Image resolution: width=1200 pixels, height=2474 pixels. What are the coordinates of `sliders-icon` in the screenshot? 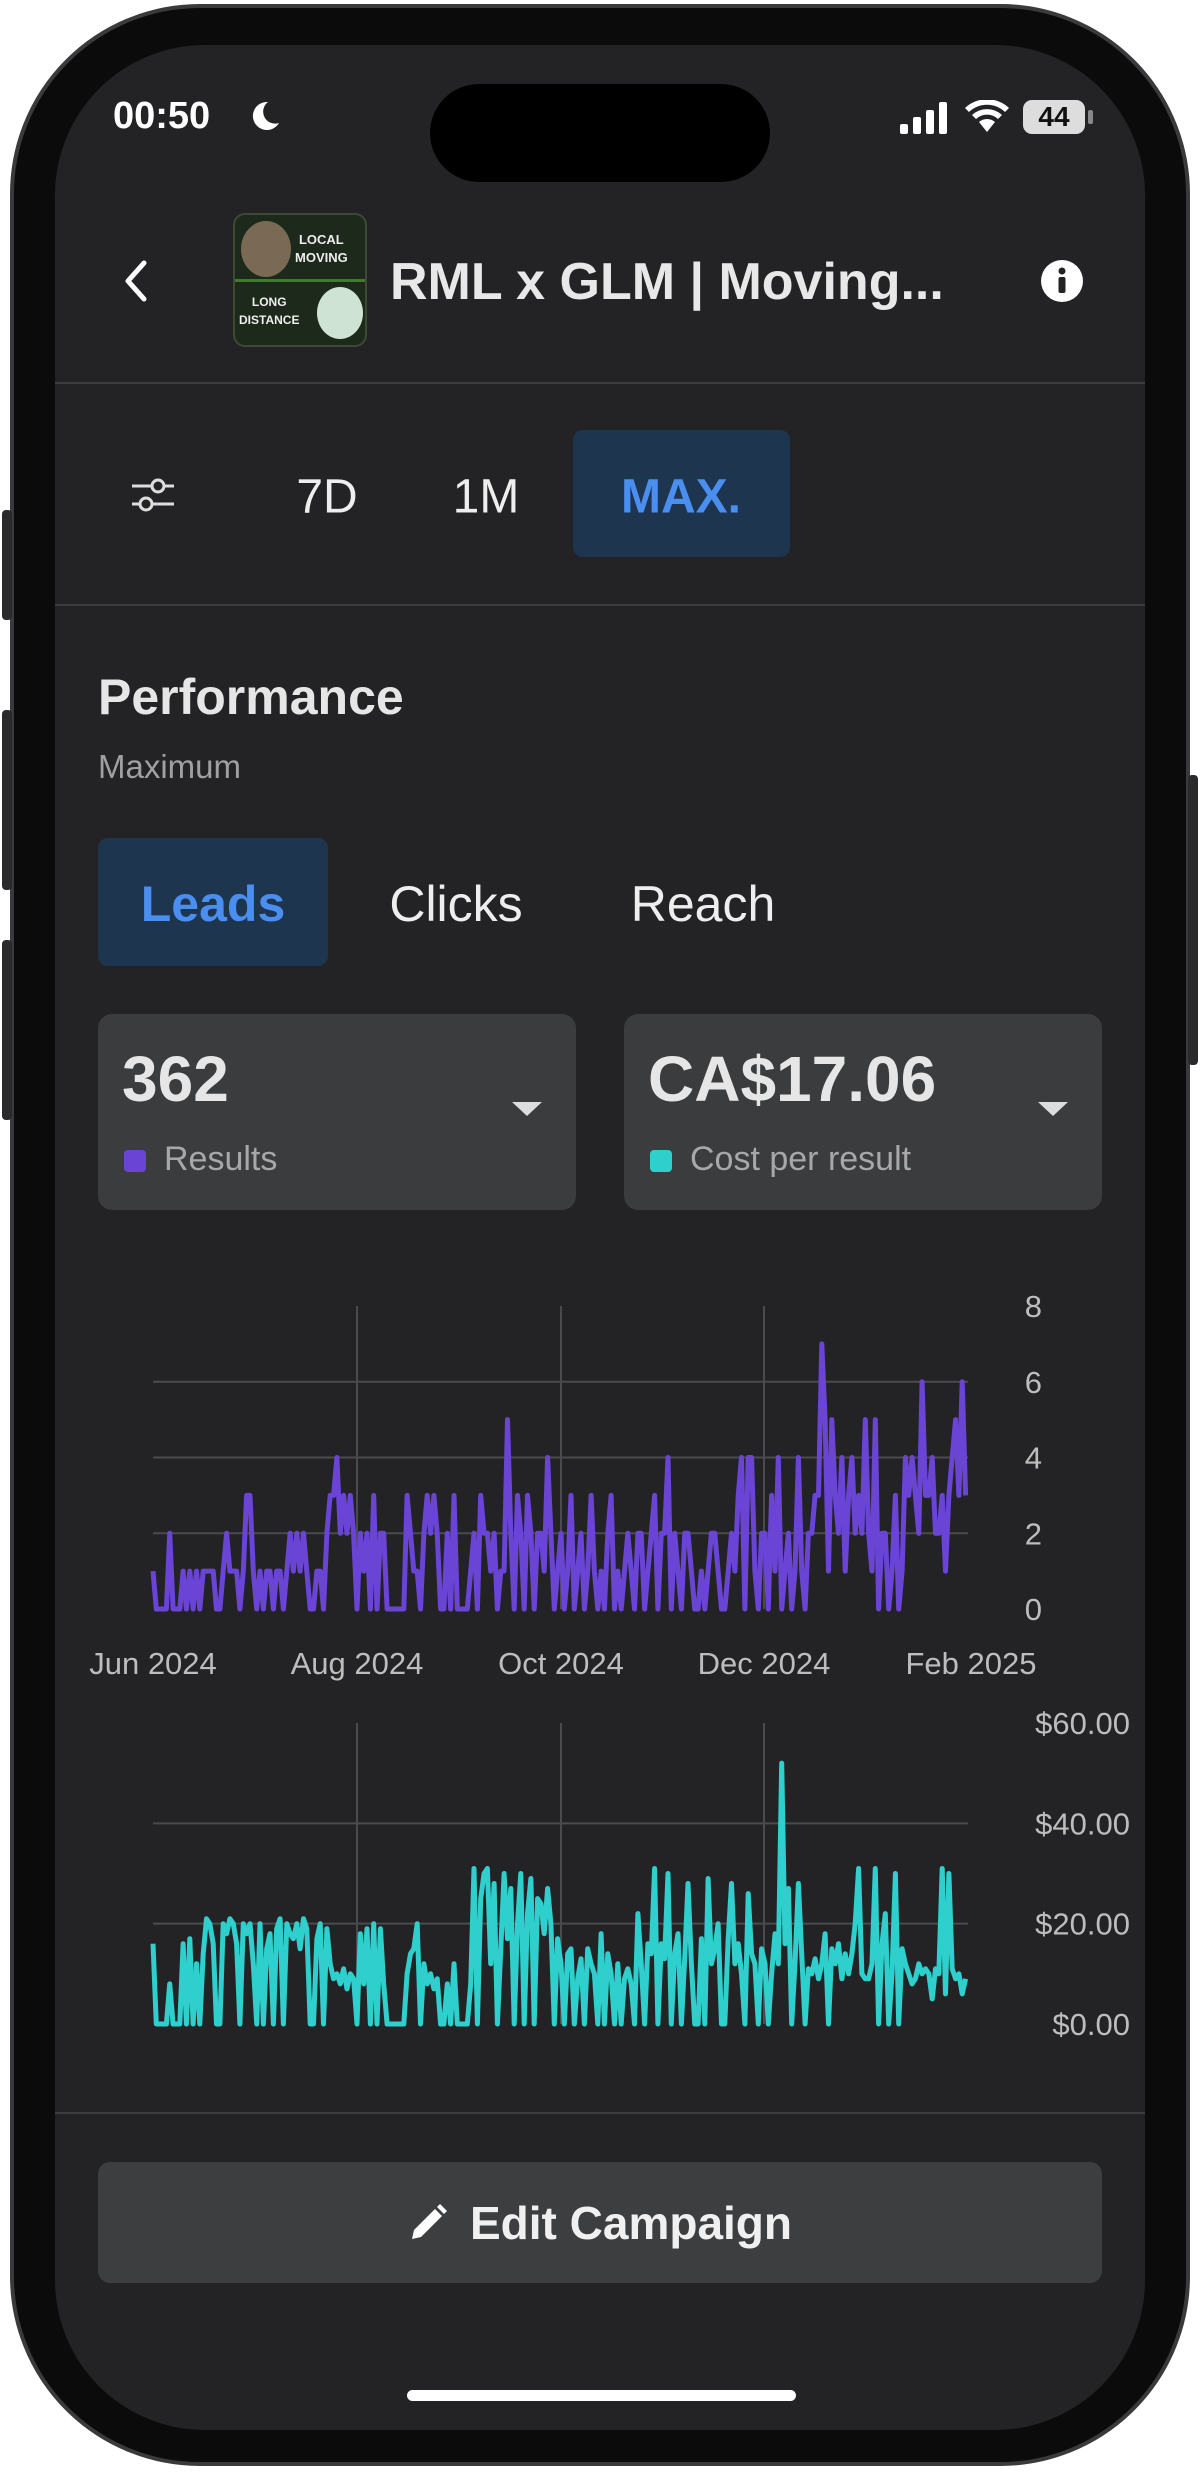 It's located at (153, 495).